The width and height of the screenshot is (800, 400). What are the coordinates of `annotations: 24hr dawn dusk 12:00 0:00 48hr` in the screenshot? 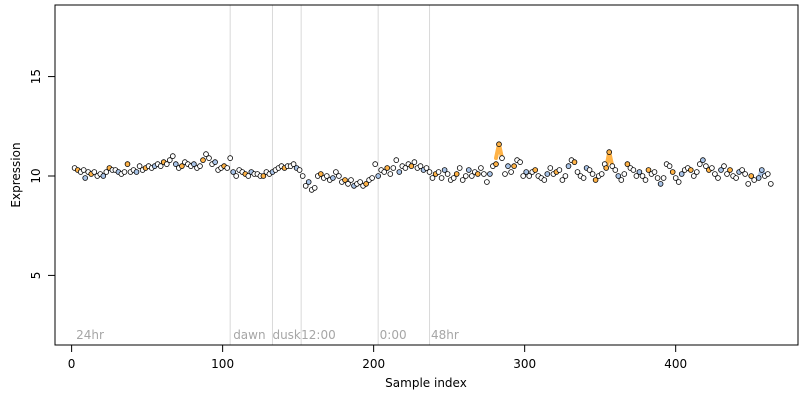 It's located at (267, 335).